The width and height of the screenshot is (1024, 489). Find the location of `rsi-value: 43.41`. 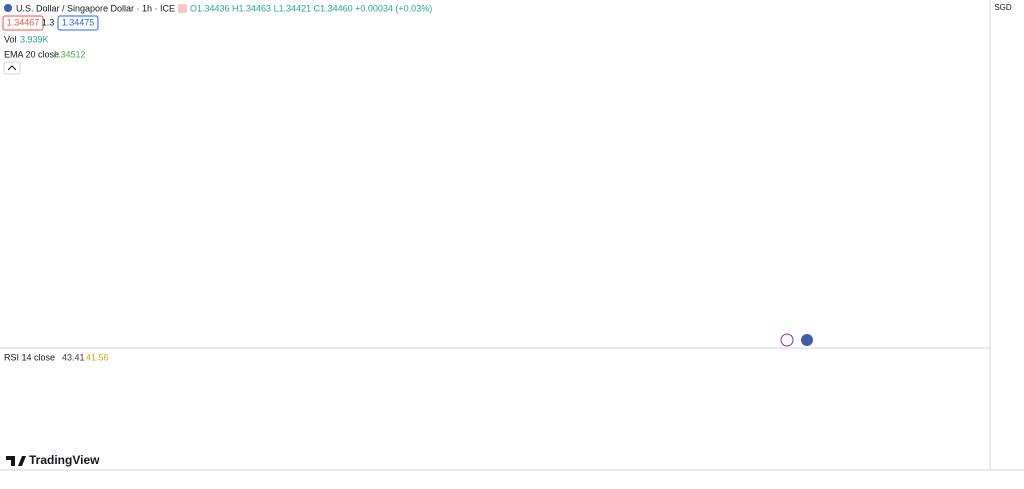

rsi-value: 43.41 is located at coordinates (73, 357).